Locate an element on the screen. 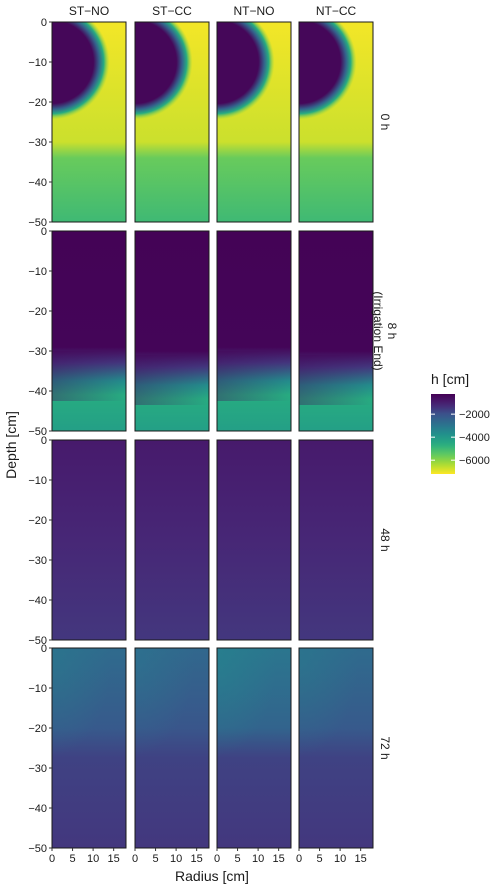  panel-r3-c3 is located at coordinates (254, 540).